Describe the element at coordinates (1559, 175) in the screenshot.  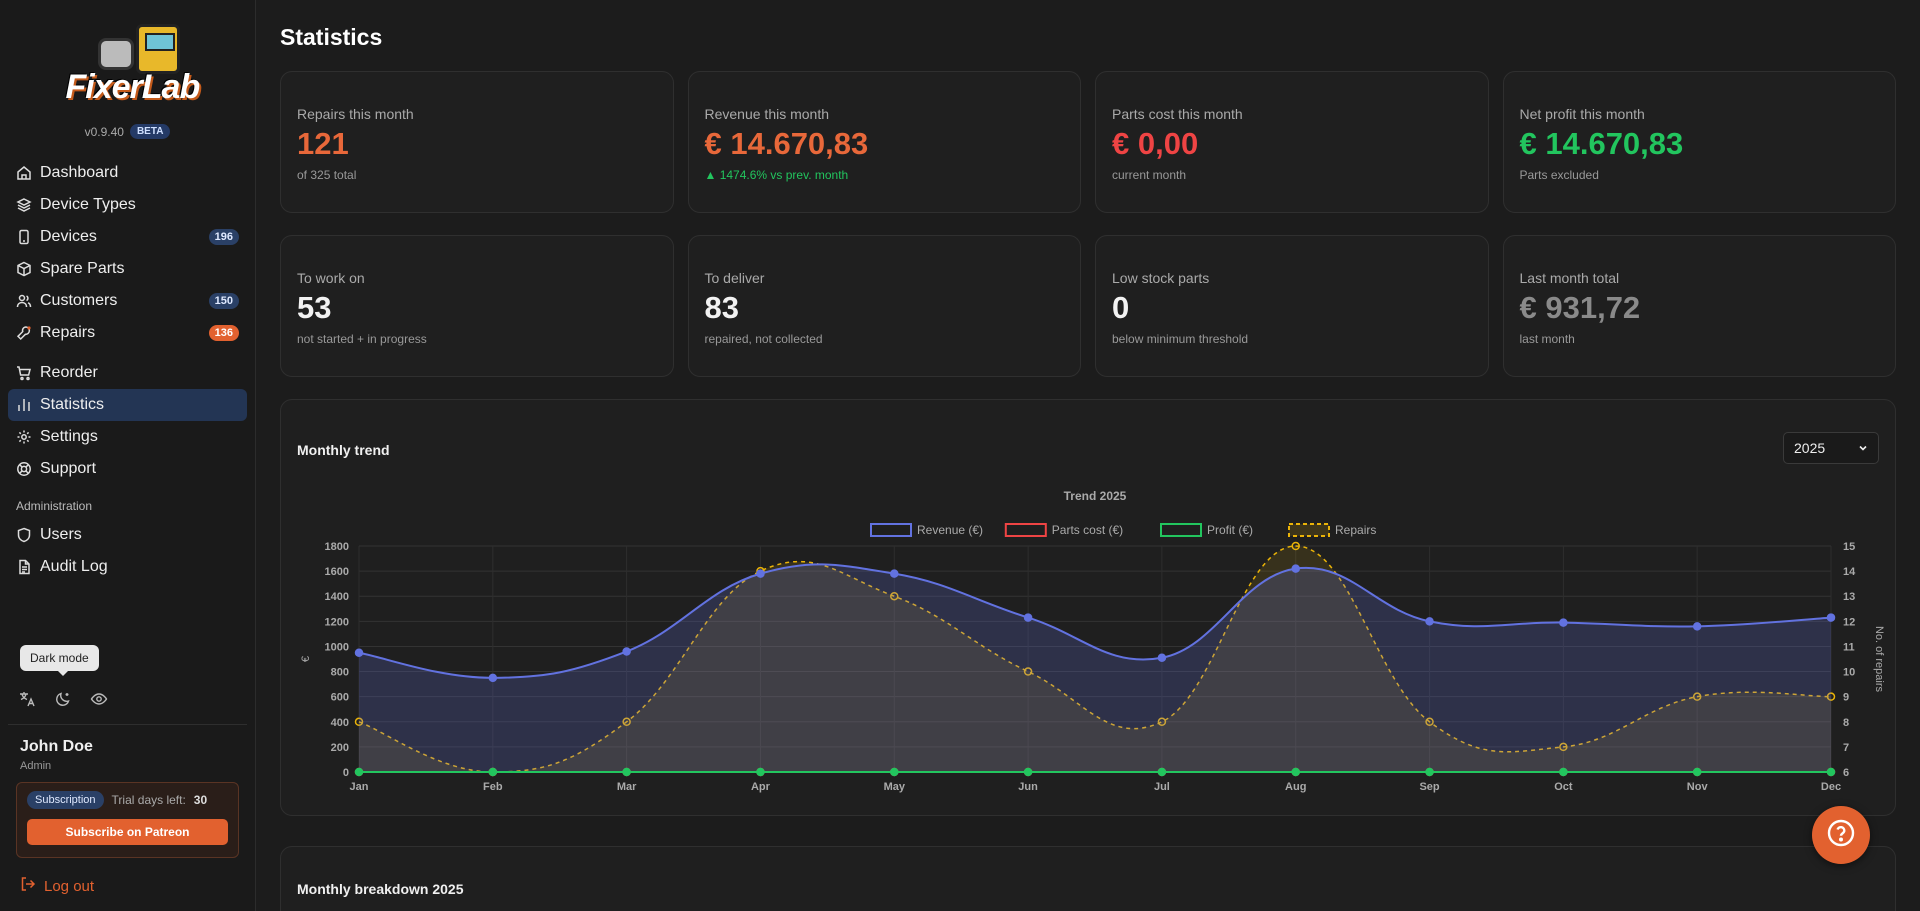
I see `card-sub: Parts excluded` at that location.